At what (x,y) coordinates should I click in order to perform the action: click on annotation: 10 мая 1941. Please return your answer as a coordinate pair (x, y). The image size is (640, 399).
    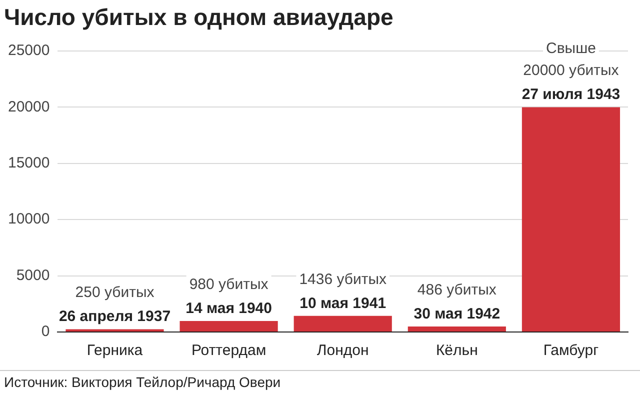
    Looking at the image, I should click on (343, 303).